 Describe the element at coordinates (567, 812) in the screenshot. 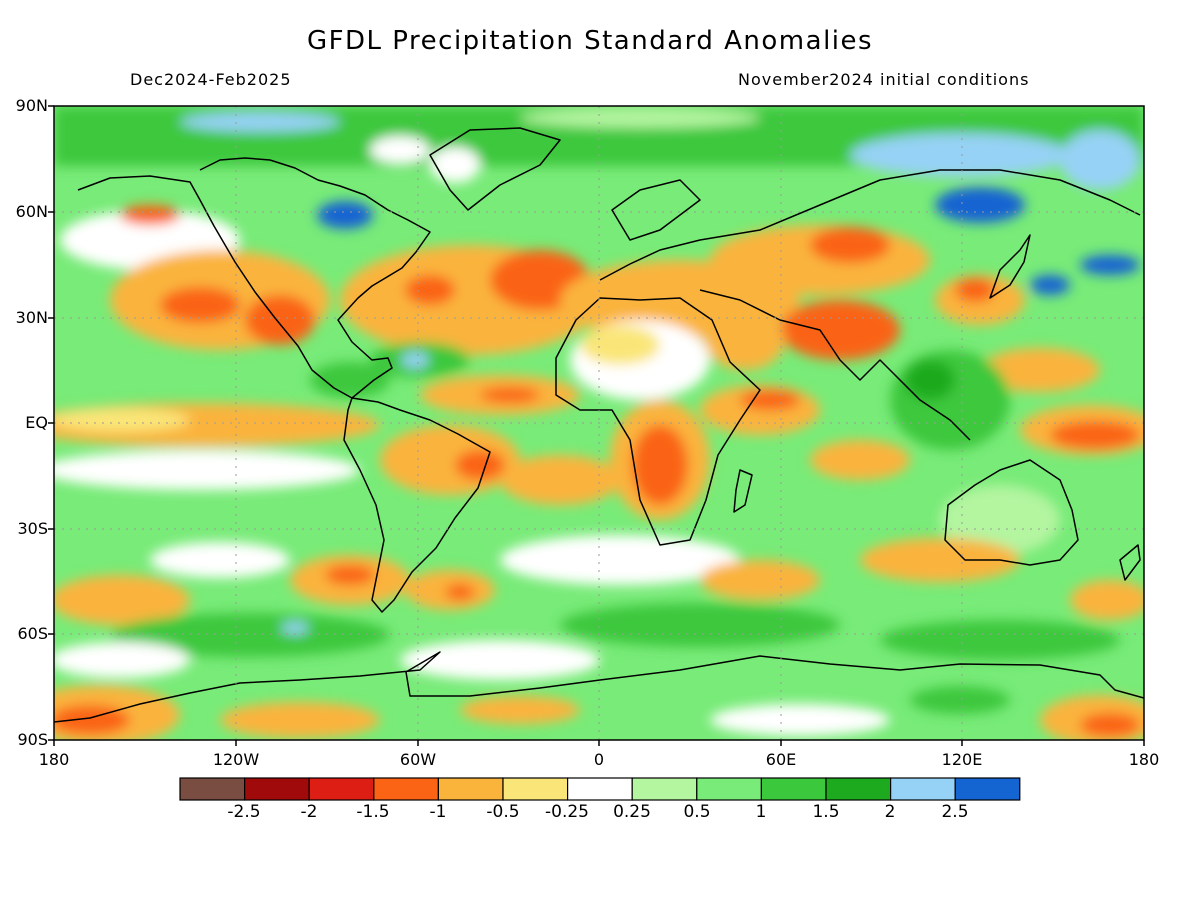

I see `colorbar-label: -0.25` at that location.